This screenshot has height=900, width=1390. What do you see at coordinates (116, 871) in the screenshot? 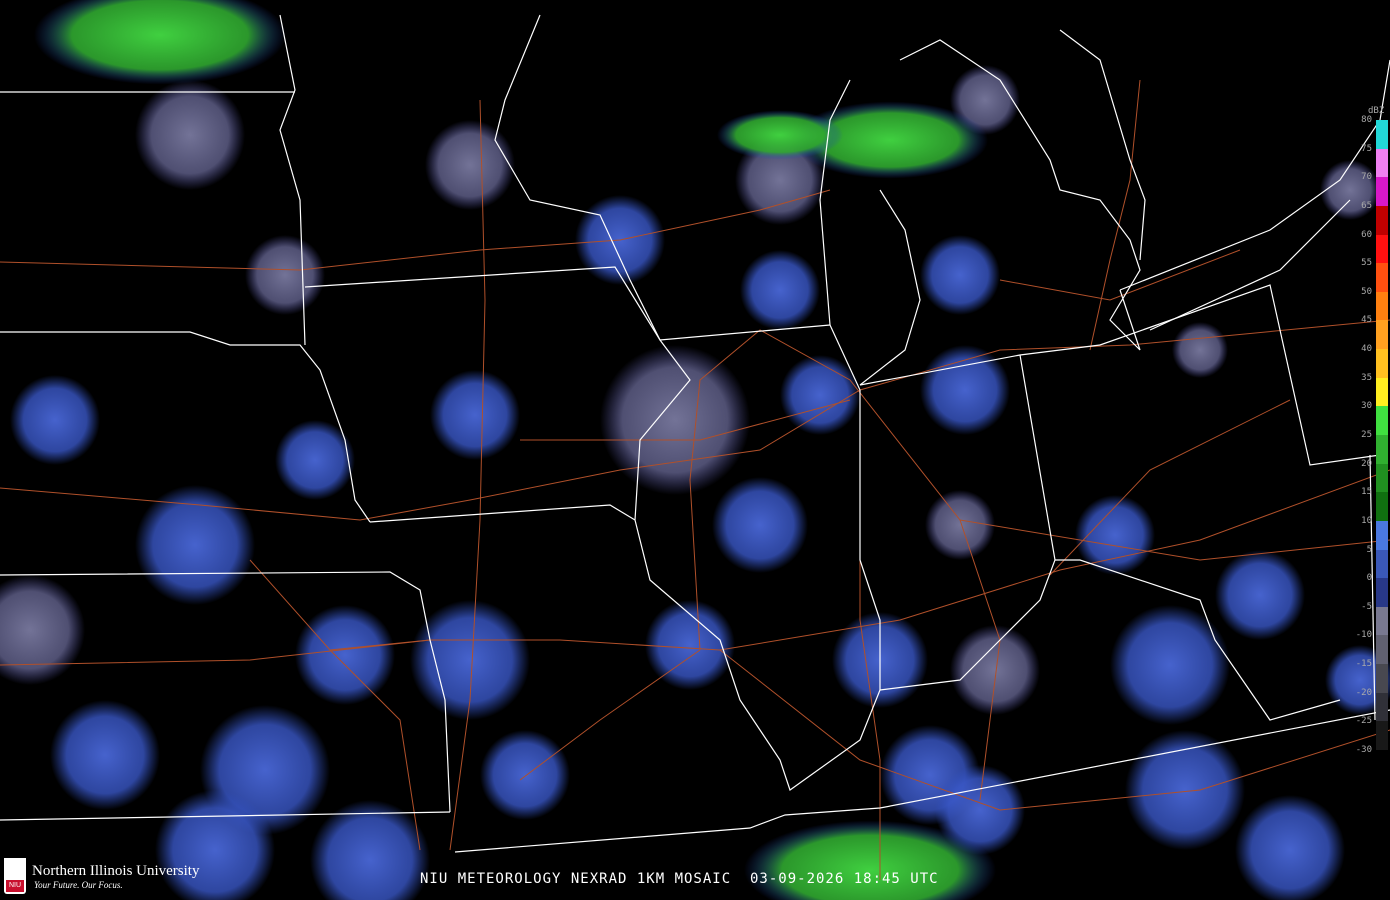
I see `logo-name: Northern Illinois University` at bounding box center [116, 871].